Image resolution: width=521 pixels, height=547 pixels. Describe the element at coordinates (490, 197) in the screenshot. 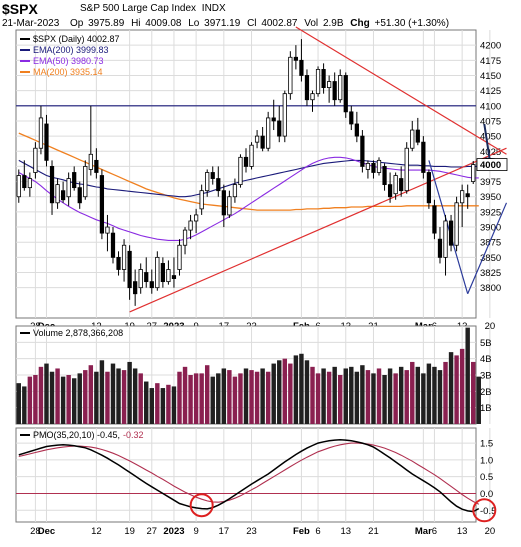

I see `price-ytick-label: 3950` at that location.